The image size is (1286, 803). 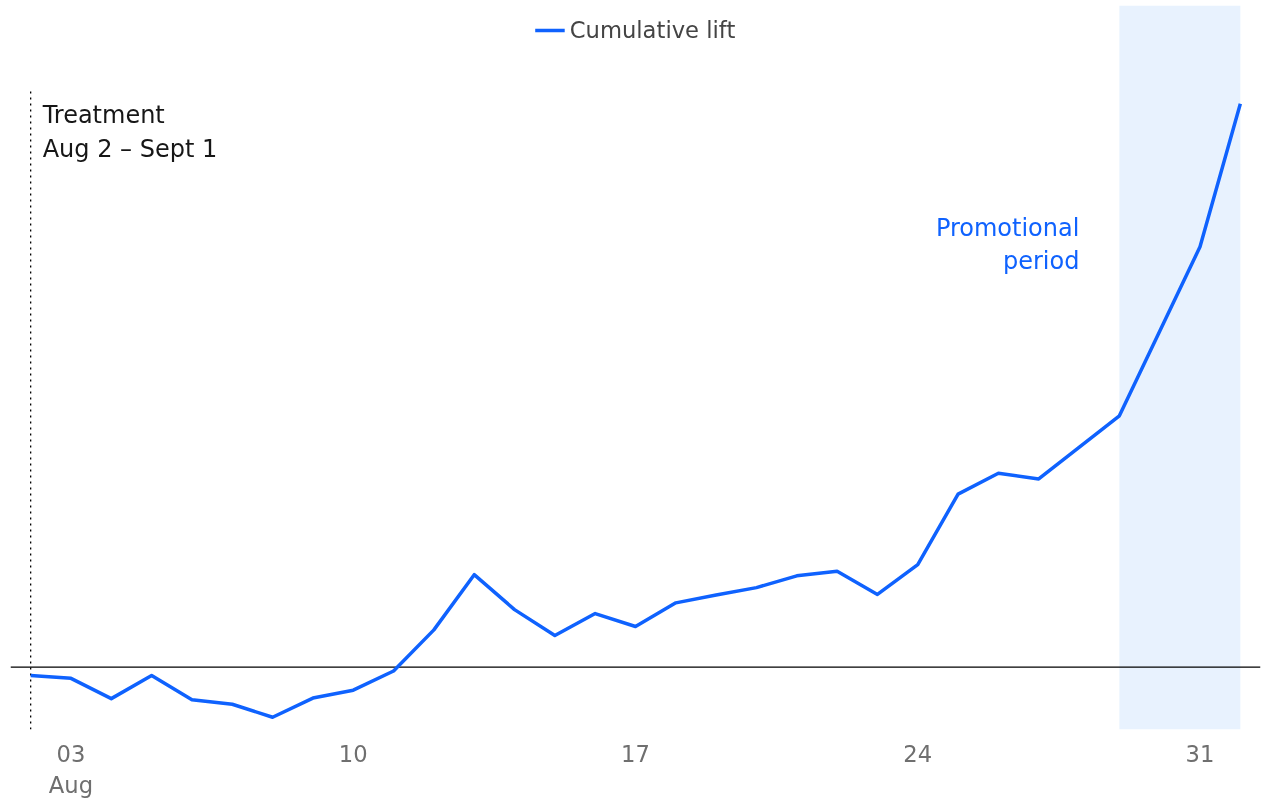 What do you see at coordinates (635, 753) in the screenshot?
I see `x-tick-label: 17` at bounding box center [635, 753].